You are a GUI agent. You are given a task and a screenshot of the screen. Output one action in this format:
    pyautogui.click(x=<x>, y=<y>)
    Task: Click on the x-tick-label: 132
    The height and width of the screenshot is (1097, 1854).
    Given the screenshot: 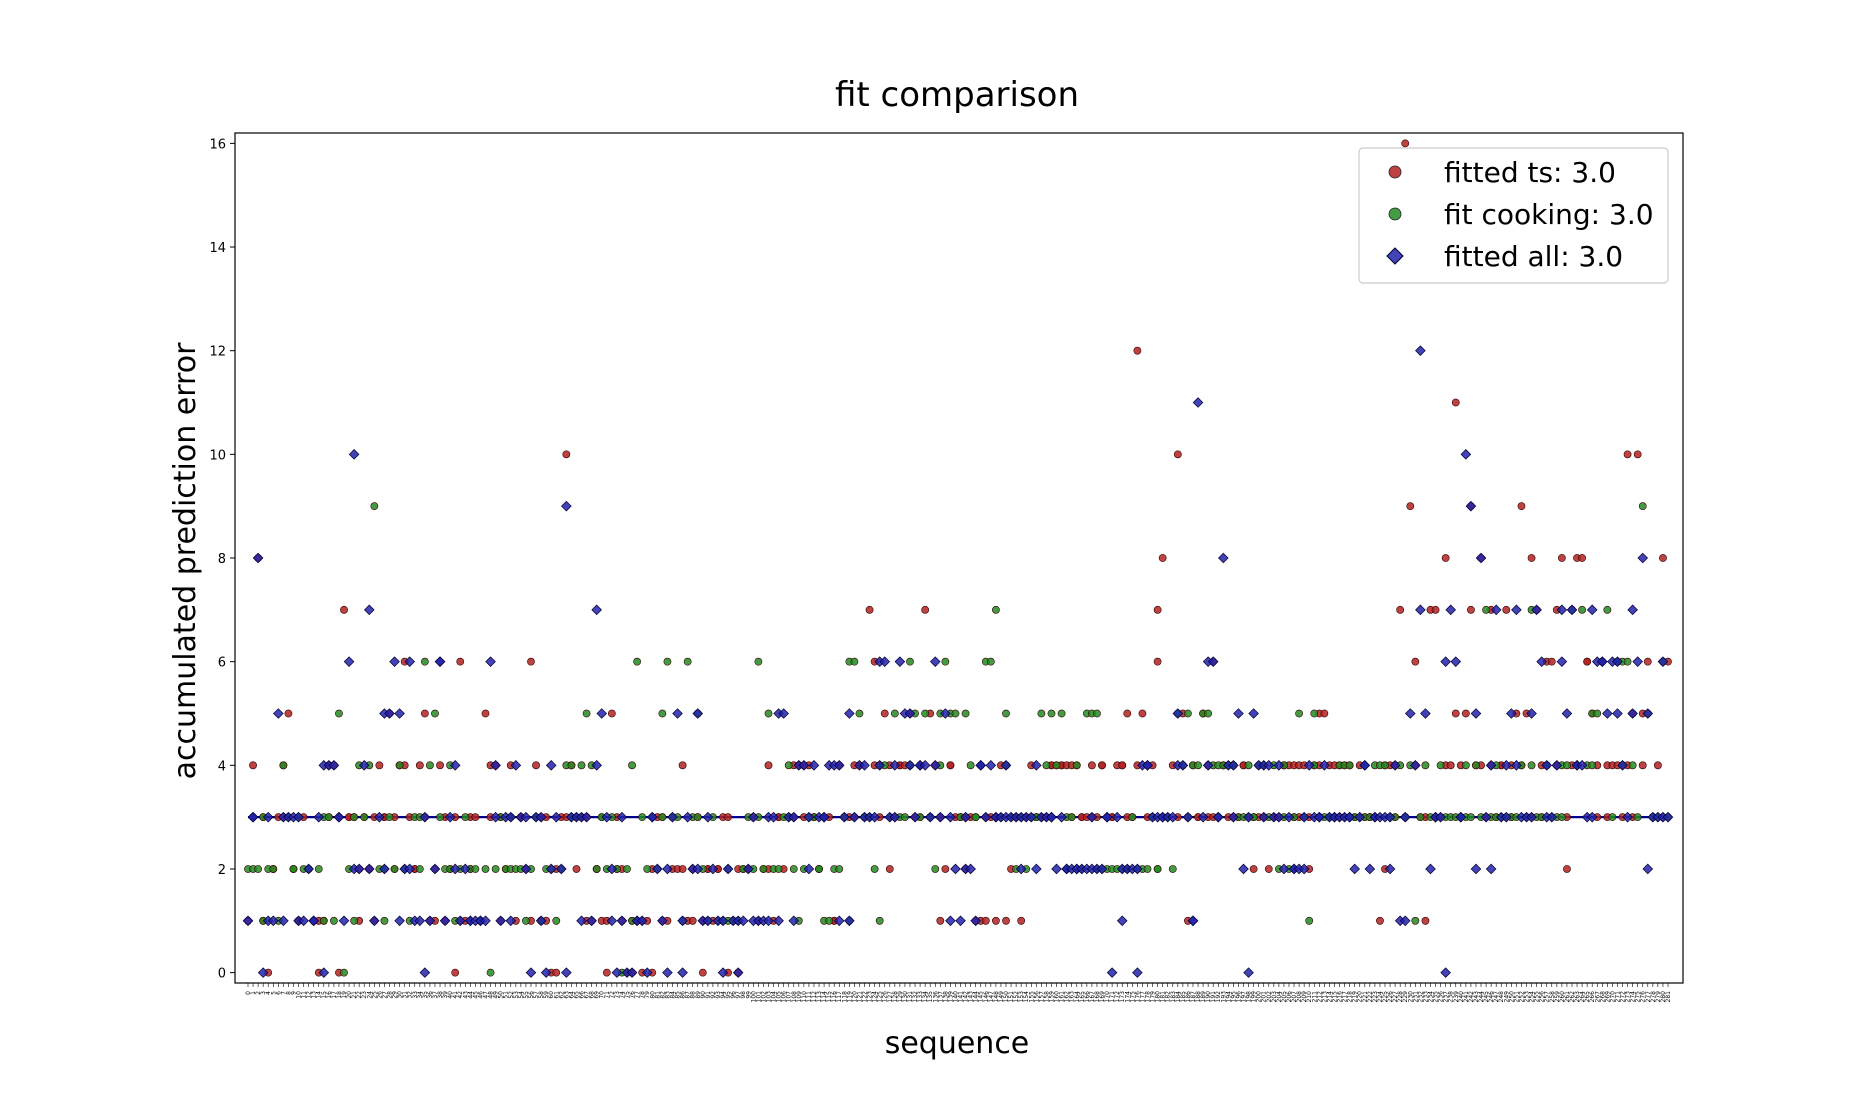 What is the action you would take?
    pyautogui.click(x=915, y=997)
    